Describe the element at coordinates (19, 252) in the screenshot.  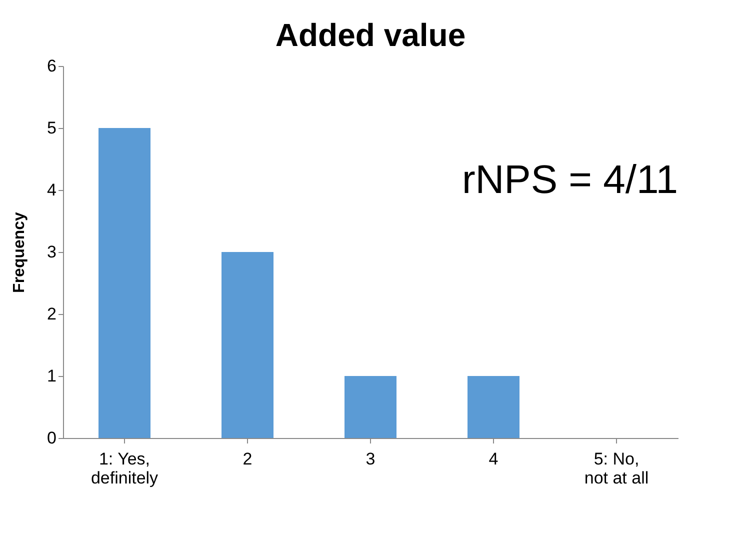
I see `y-axis-title: Frequency` at that location.